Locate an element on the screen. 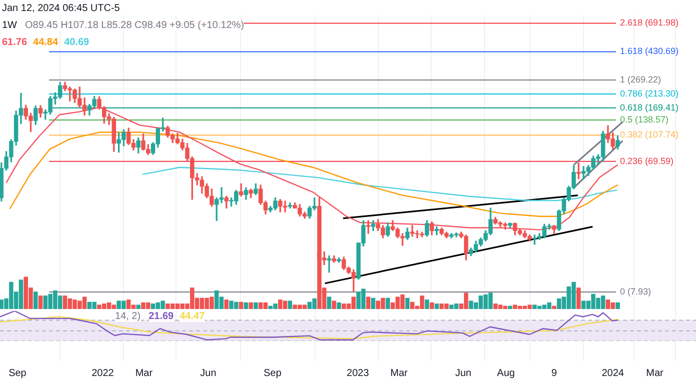  ref-line-label: 1.618 (430.69) is located at coordinates (649, 51).